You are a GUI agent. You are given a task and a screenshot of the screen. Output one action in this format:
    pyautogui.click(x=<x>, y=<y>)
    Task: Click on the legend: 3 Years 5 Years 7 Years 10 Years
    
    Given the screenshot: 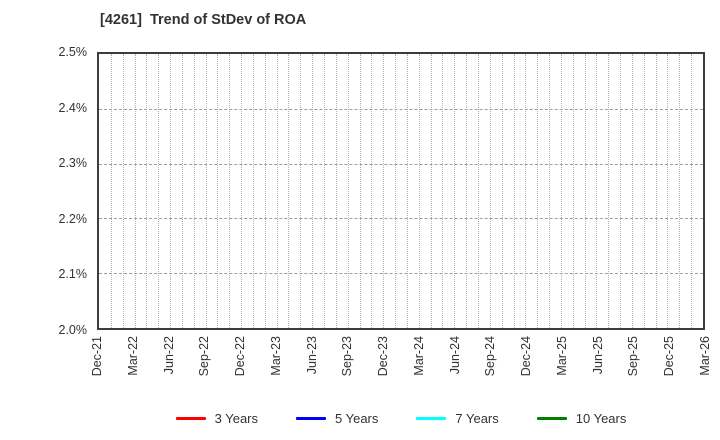 What is the action you would take?
    pyautogui.click(x=401, y=418)
    